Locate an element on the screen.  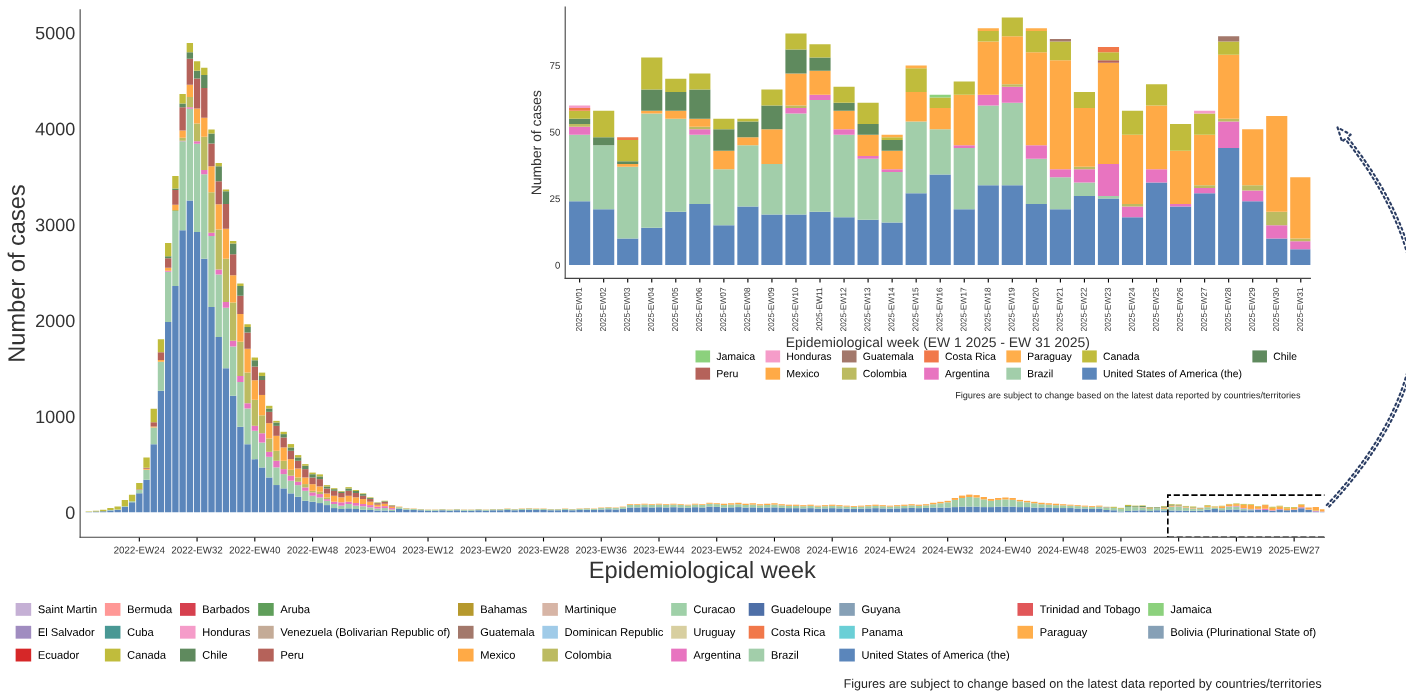
x-tick-label: 2023-EW12 is located at coordinates (428, 550).